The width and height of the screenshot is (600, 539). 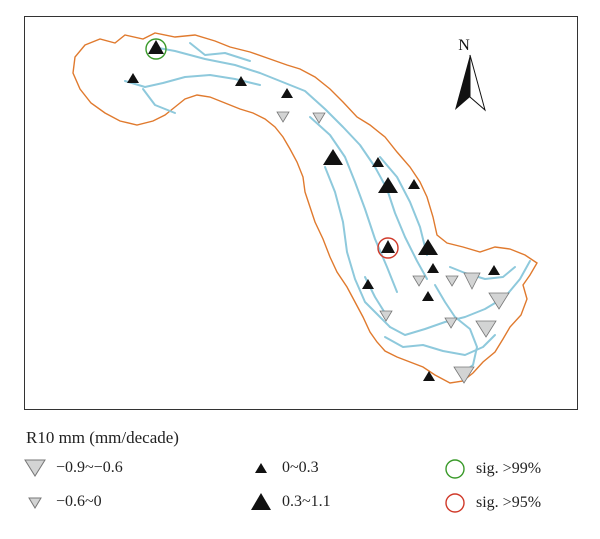 I want to click on legend-item-sig99: sig. >99%, so click(x=492, y=469).